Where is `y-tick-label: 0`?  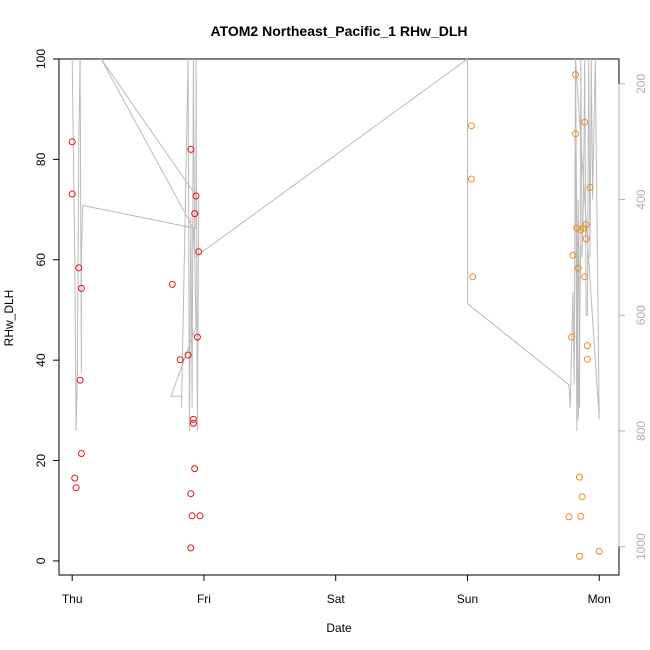 y-tick-label: 0 is located at coordinates (41, 560).